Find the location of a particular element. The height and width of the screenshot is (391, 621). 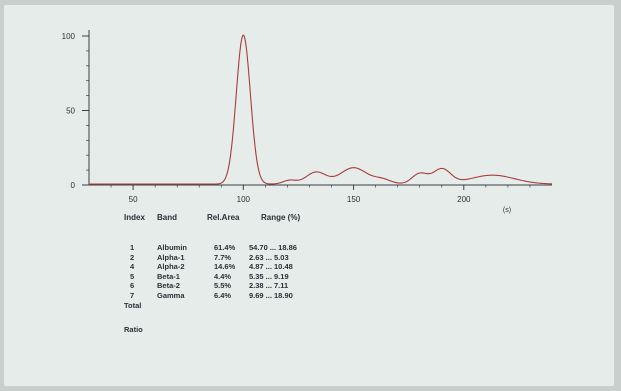

x-tick-label: 200 is located at coordinates (464, 199).